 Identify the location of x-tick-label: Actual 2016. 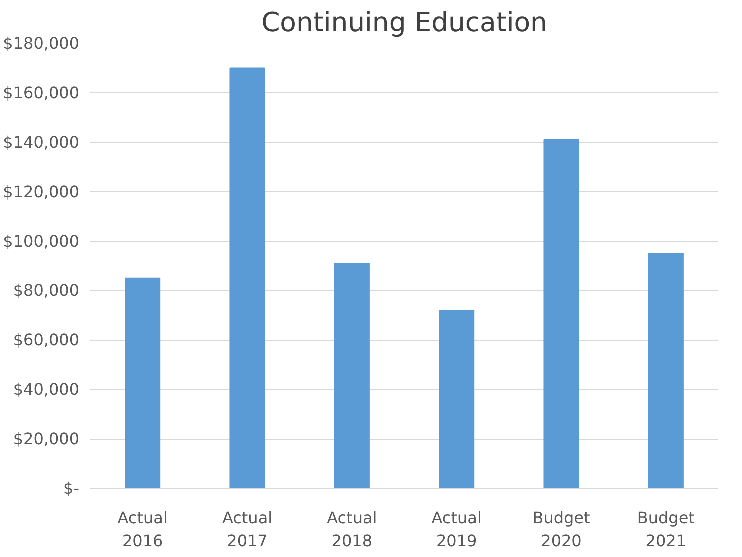
(143, 529).